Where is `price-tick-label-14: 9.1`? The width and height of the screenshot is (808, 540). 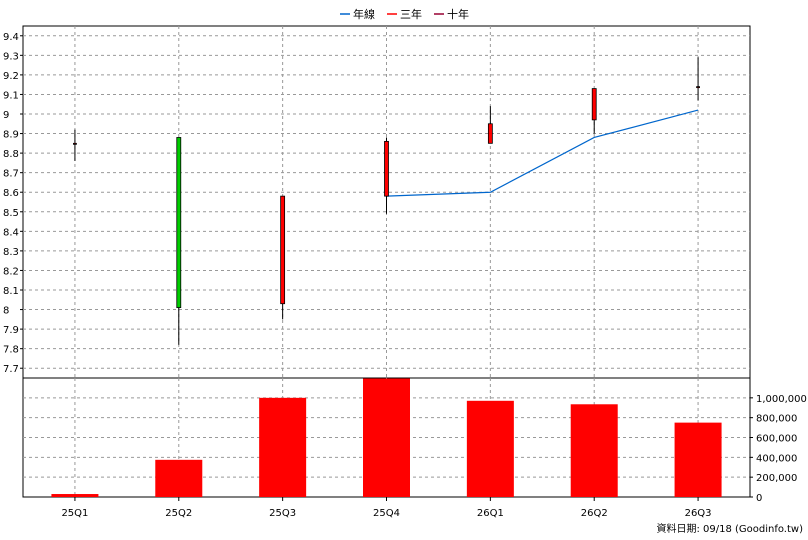
price-tick-label-14: 9.1 is located at coordinates (11, 95).